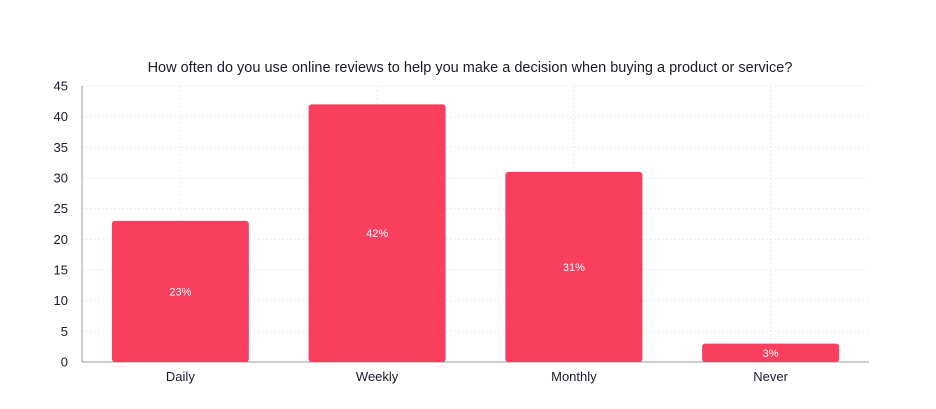  I want to click on x-tick-label: Monthly, so click(574, 376).